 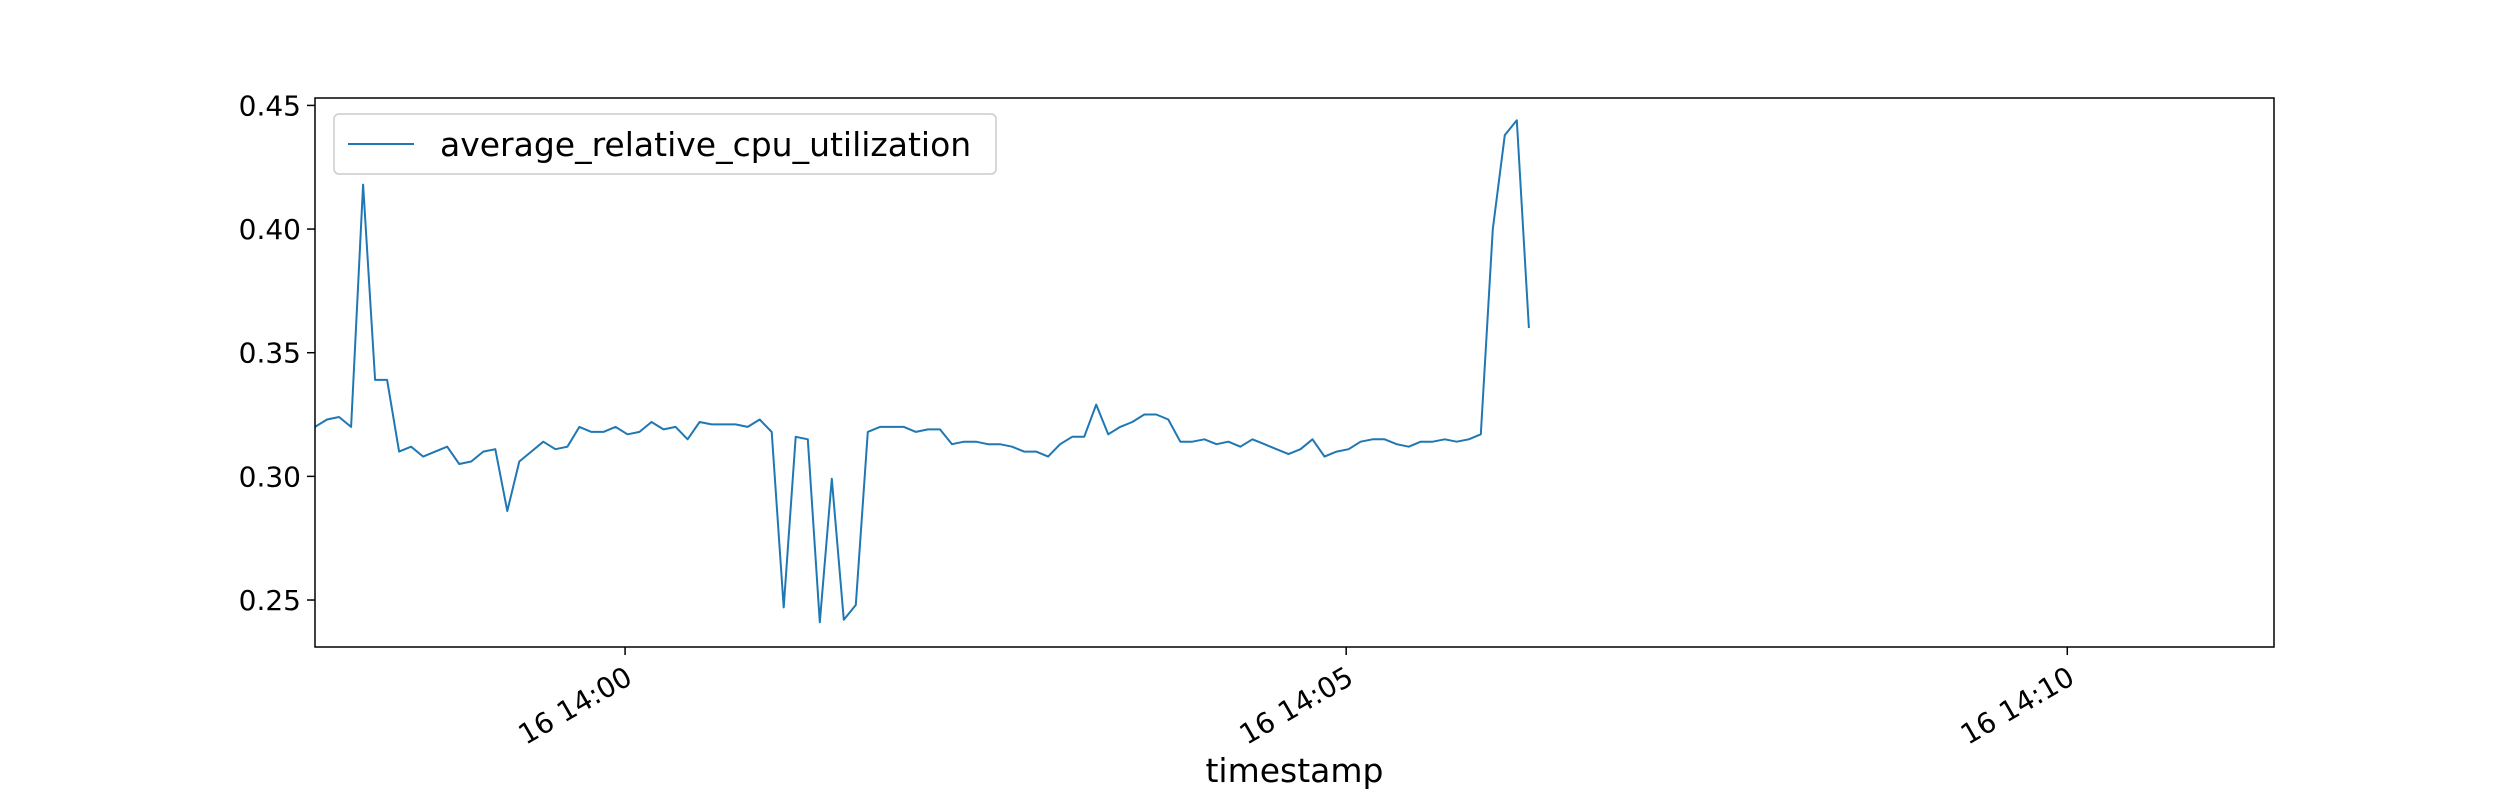 I want to click on y-tick-label: 0.25, so click(x=270, y=600).